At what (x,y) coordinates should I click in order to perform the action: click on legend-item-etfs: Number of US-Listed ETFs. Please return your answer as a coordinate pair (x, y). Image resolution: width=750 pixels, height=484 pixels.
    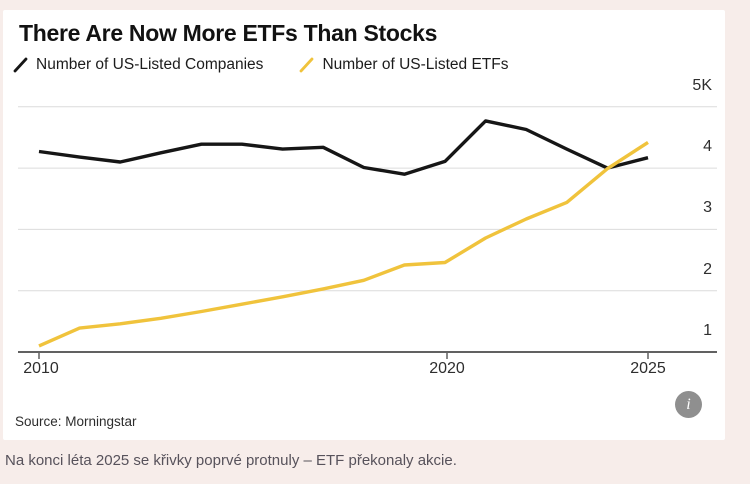
    Looking at the image, I should click on (404, 65).